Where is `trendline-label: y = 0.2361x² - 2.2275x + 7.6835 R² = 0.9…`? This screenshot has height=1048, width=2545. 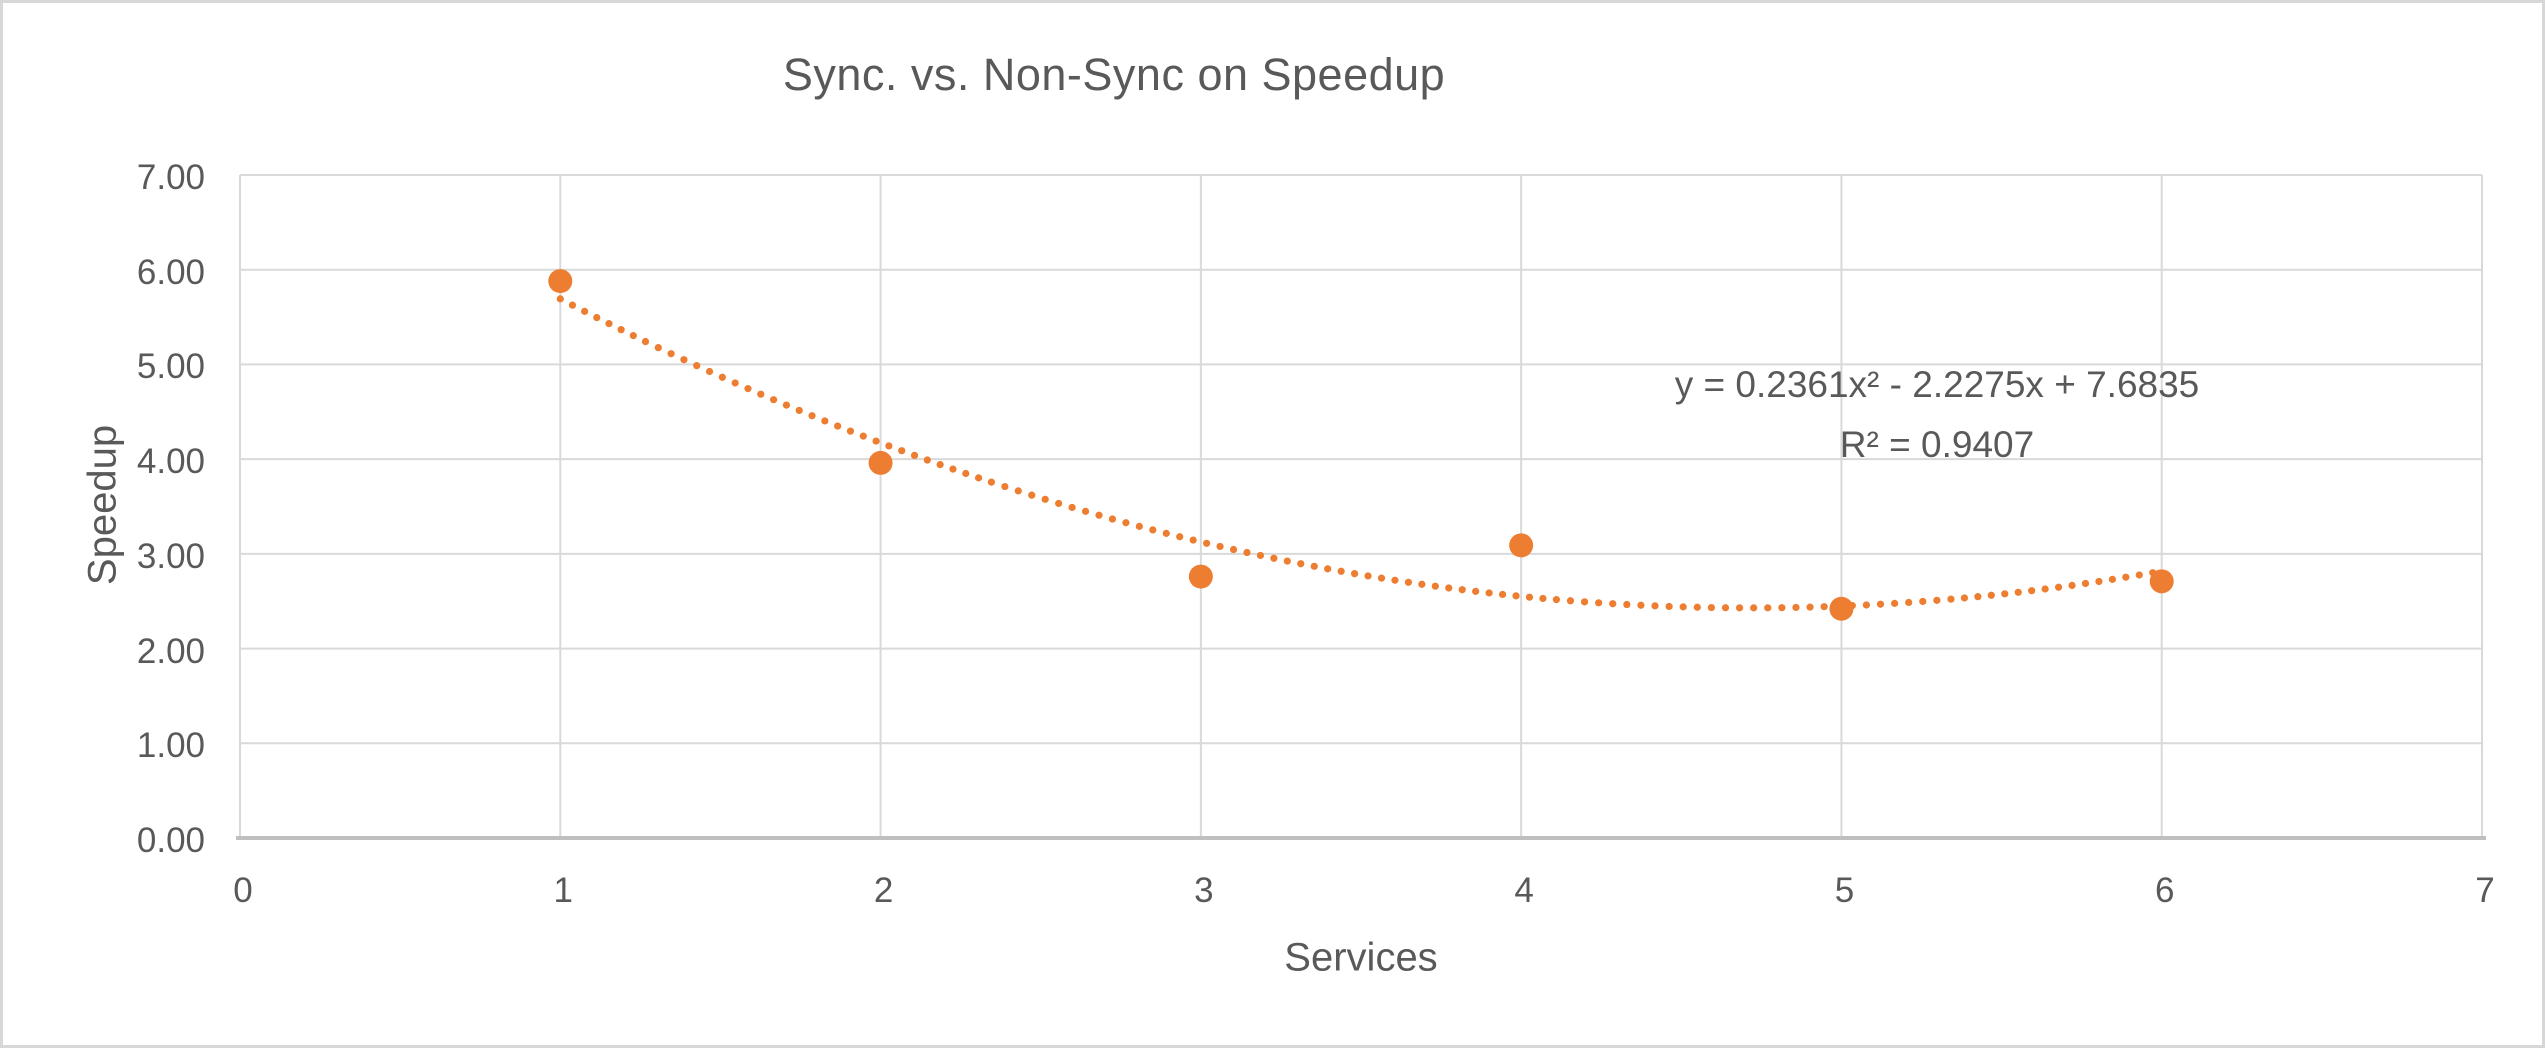 trendline-label: y = 0.2361x² - 2.2275x + 7.6835 R² = 0.9… is located at coordinates (1937, 415).